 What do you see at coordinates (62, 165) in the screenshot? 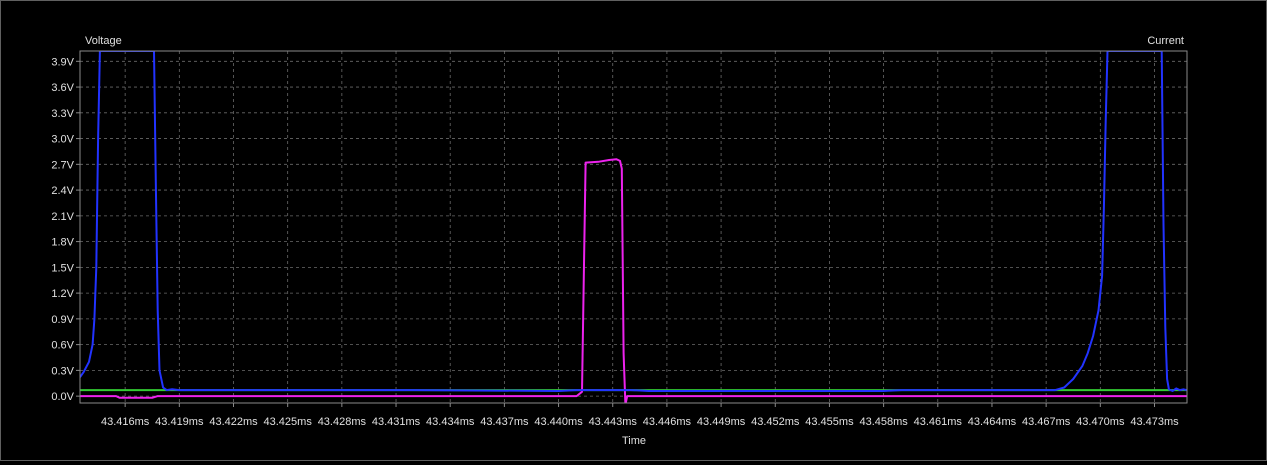
I see `y-tick-label: 2.7V` at bounding box center [62, 165].